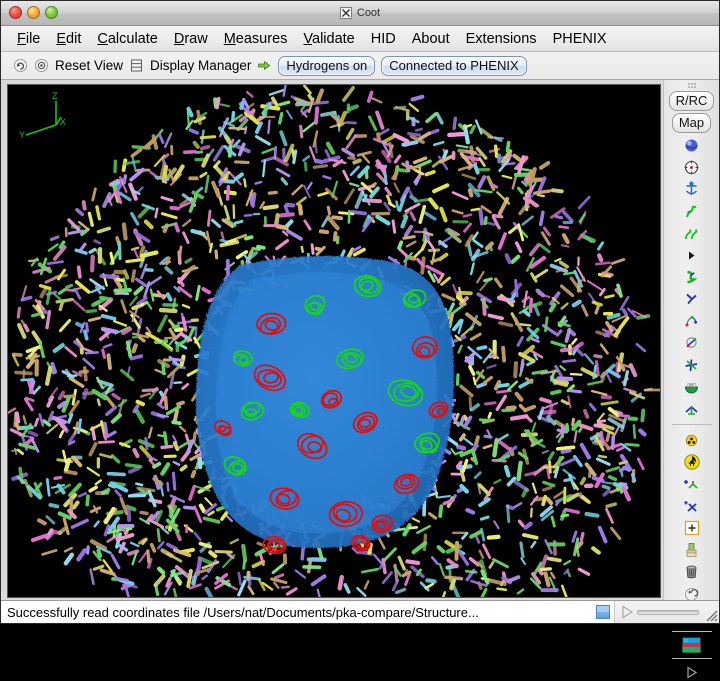 Image resolution: width=720 pixels, height=681 pixels. I want to click on status-progress-area, so click(666, 612).